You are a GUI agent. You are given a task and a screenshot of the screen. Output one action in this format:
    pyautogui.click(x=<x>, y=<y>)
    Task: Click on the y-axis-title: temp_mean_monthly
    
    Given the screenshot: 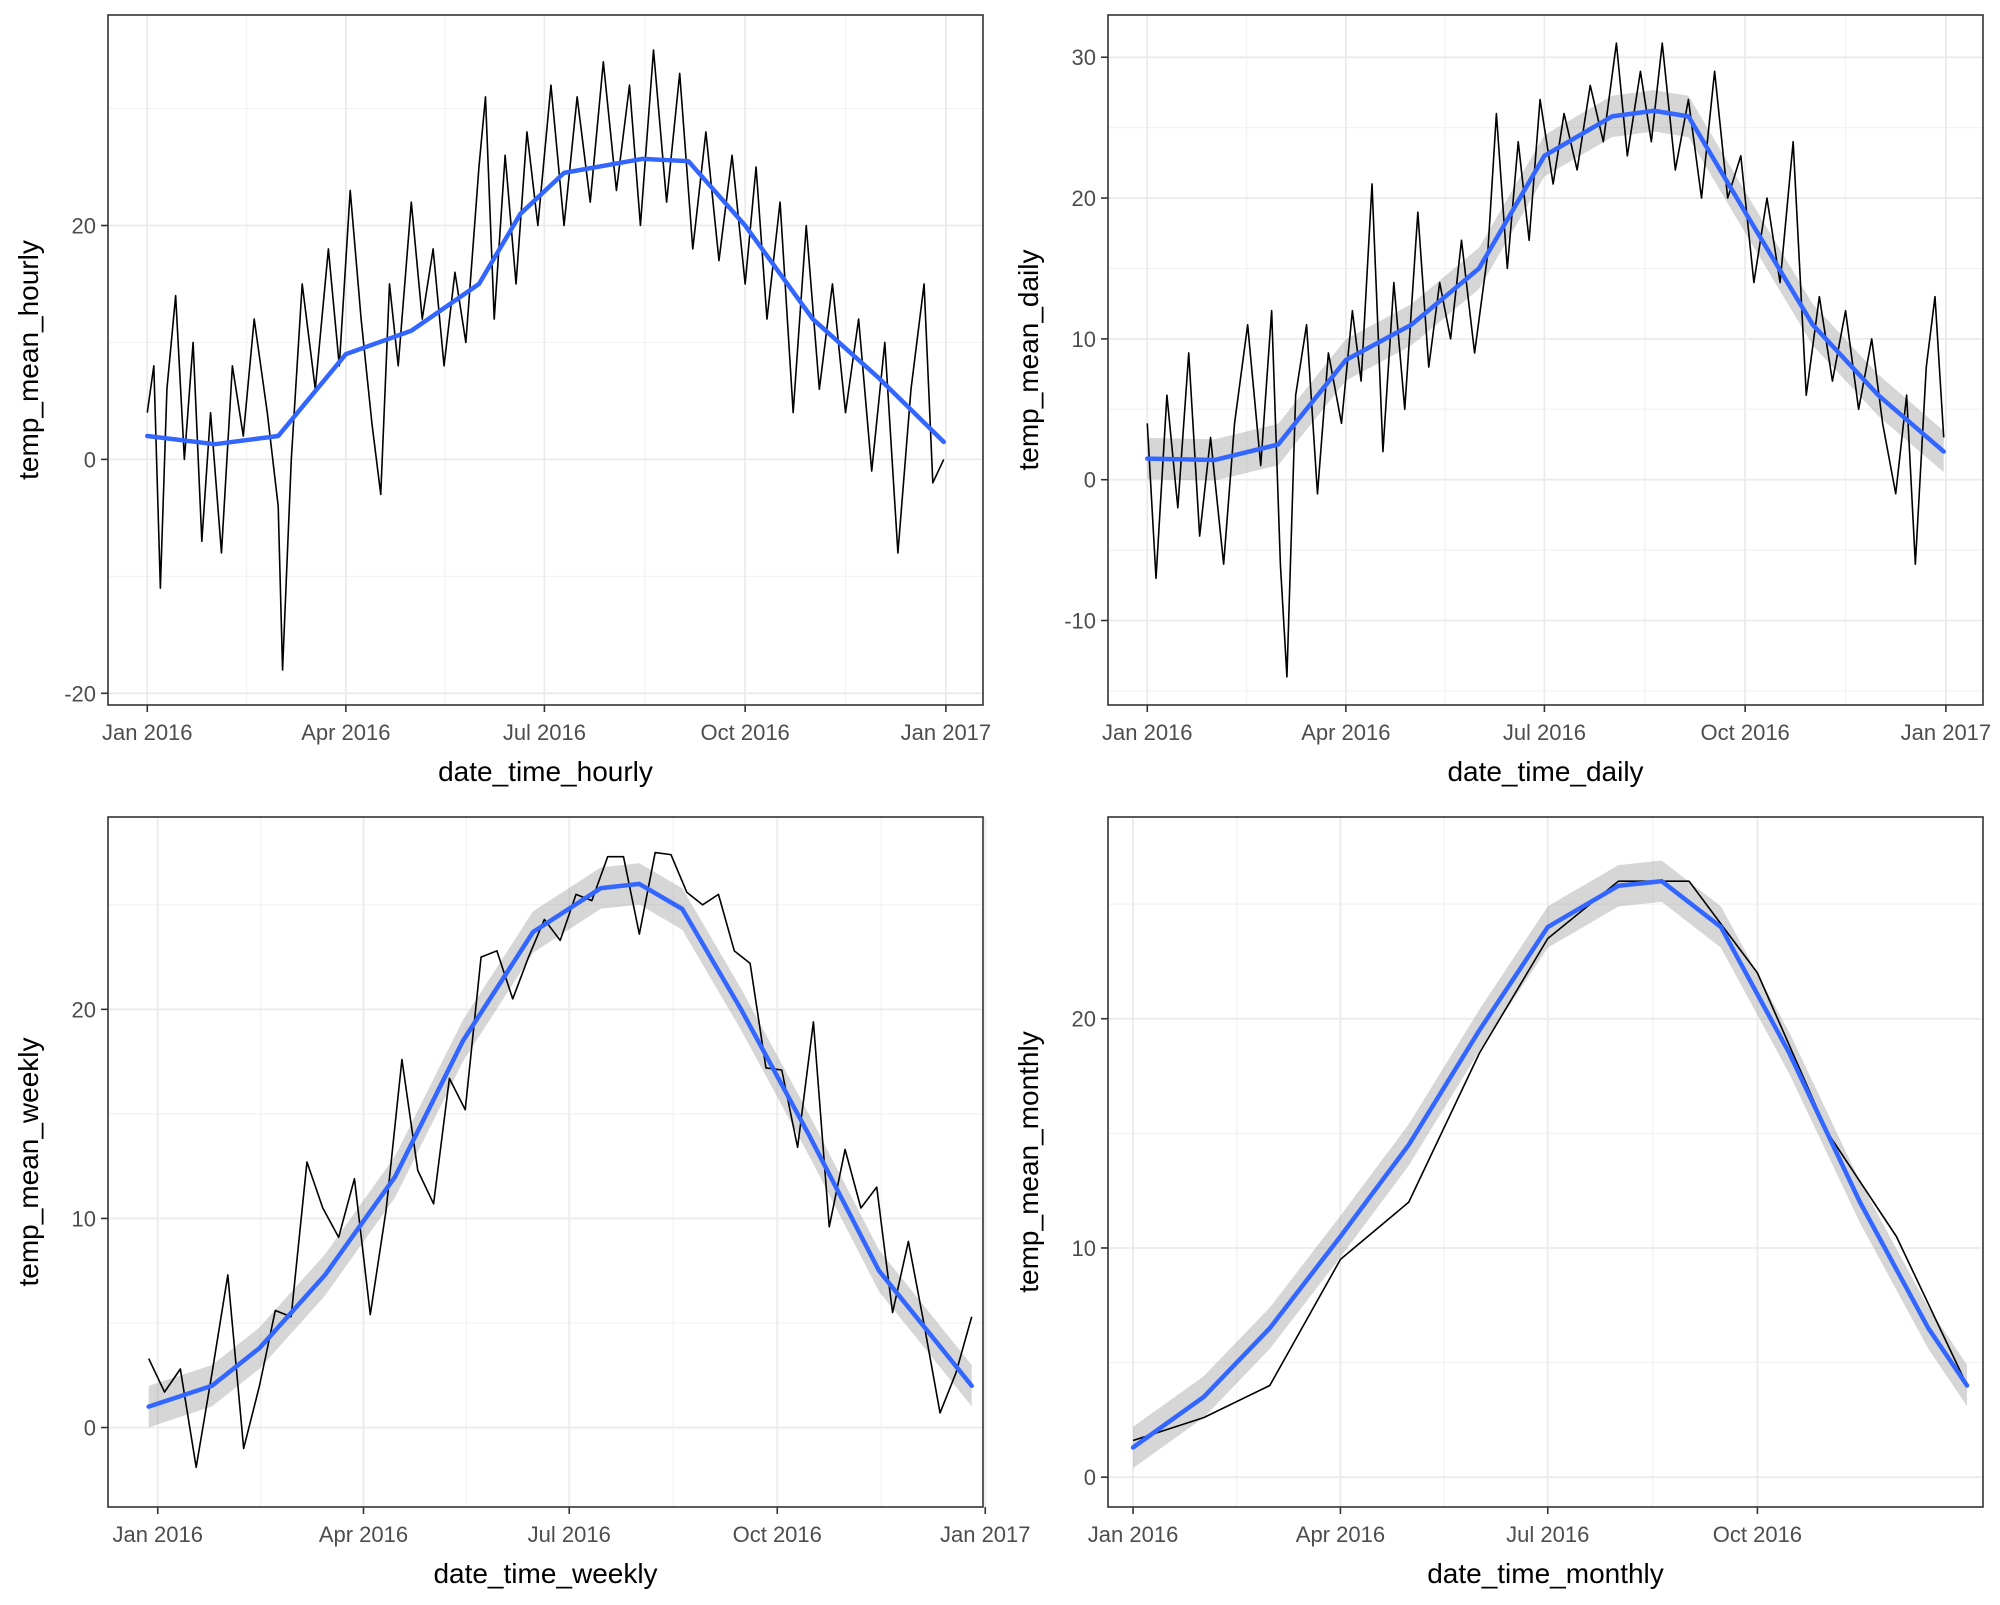 What is the action you would take?
    pyautogui.click(x=1028, y=1161)
    